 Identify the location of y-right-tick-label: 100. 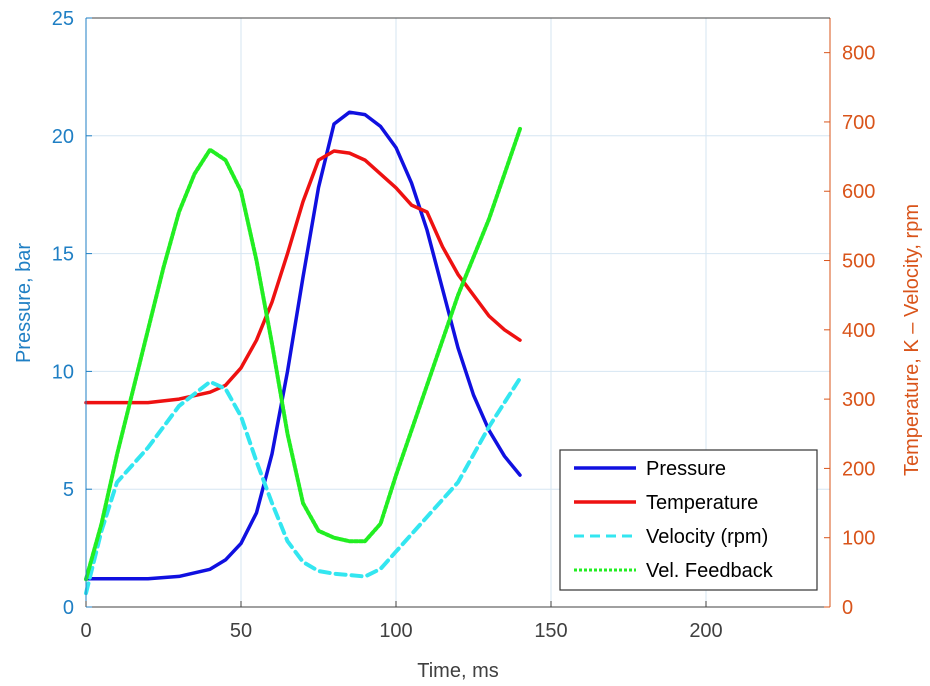
(858, 539).